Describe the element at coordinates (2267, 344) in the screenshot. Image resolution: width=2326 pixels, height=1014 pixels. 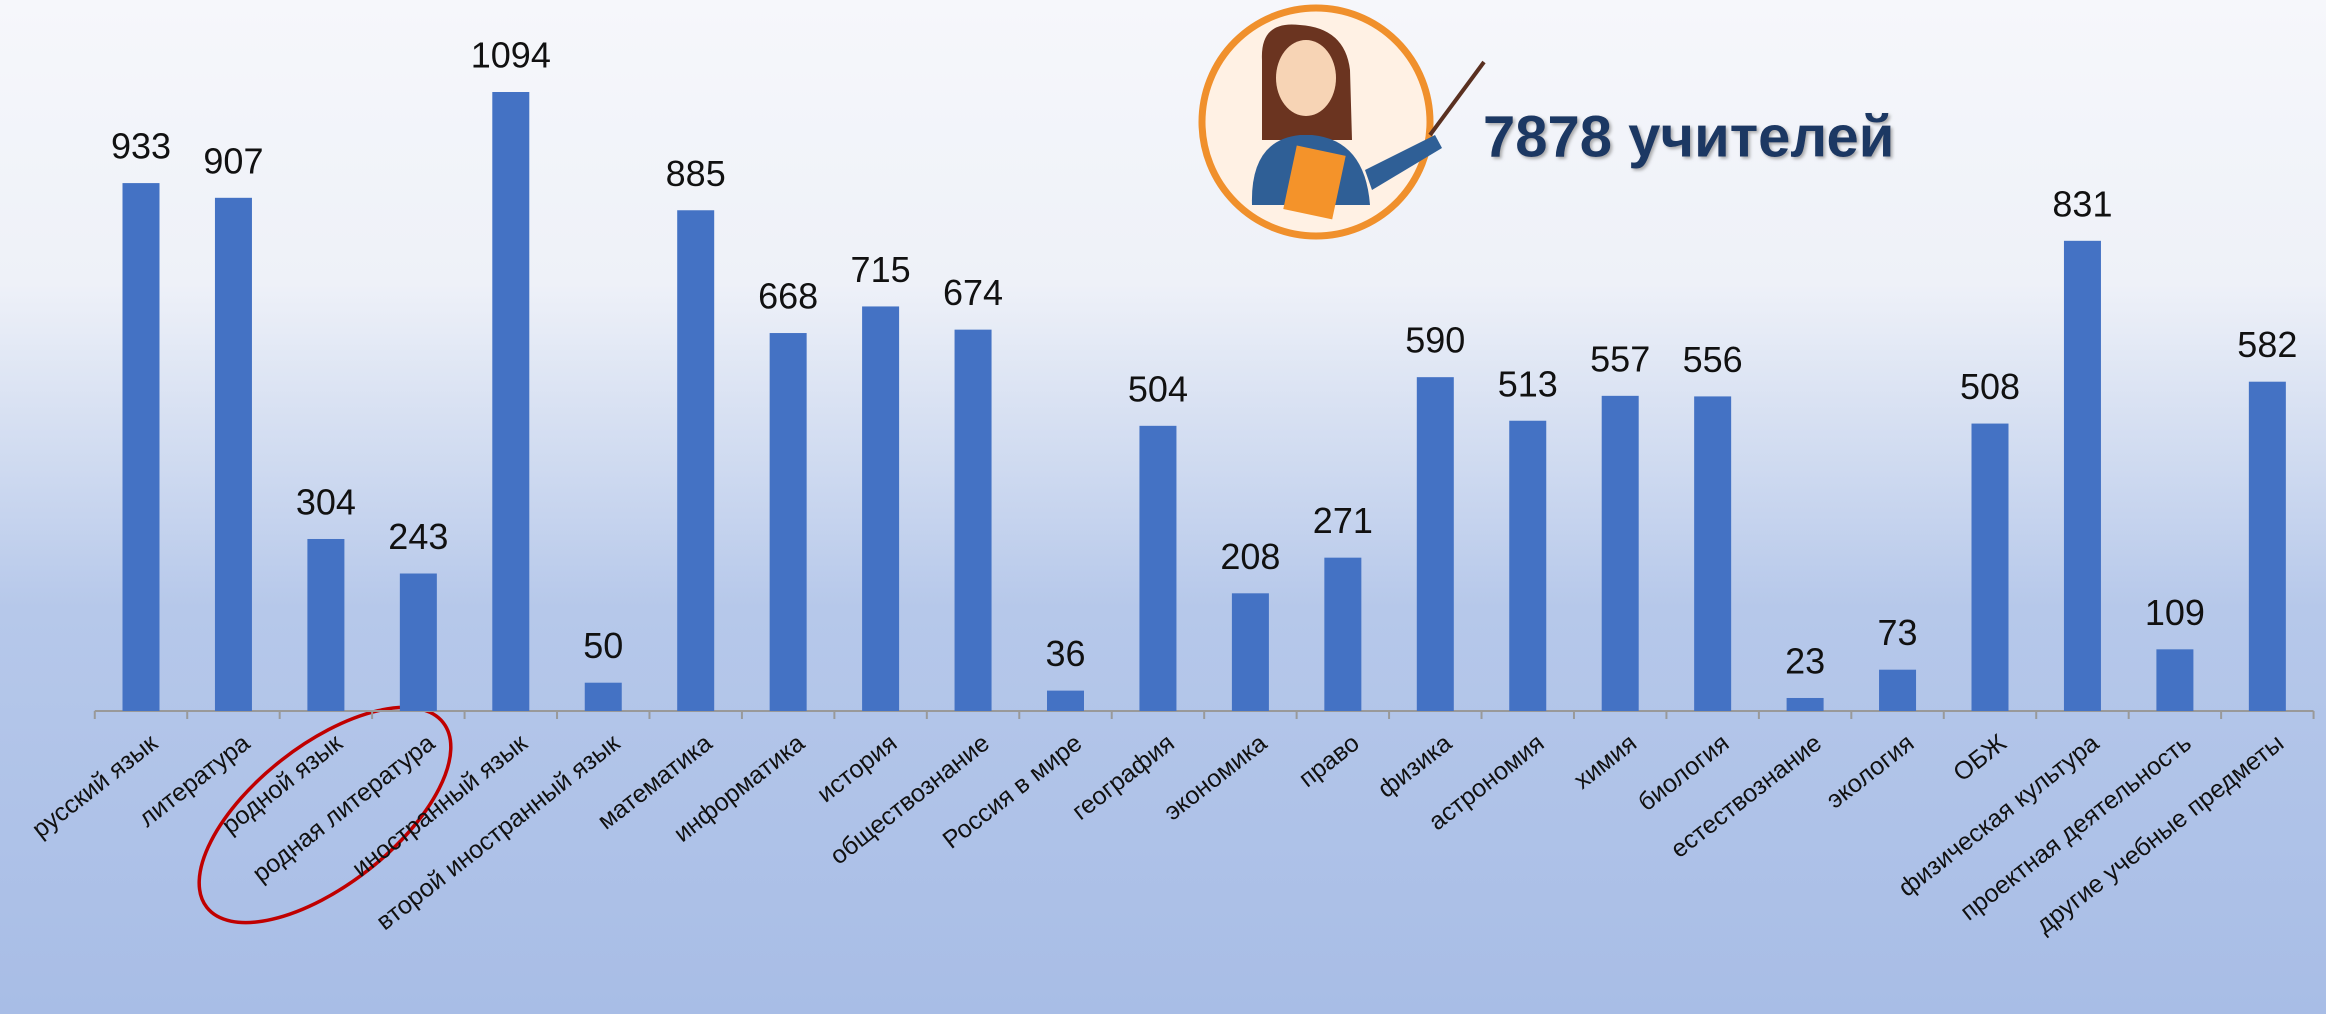
I see `value-label: 582` at that location.